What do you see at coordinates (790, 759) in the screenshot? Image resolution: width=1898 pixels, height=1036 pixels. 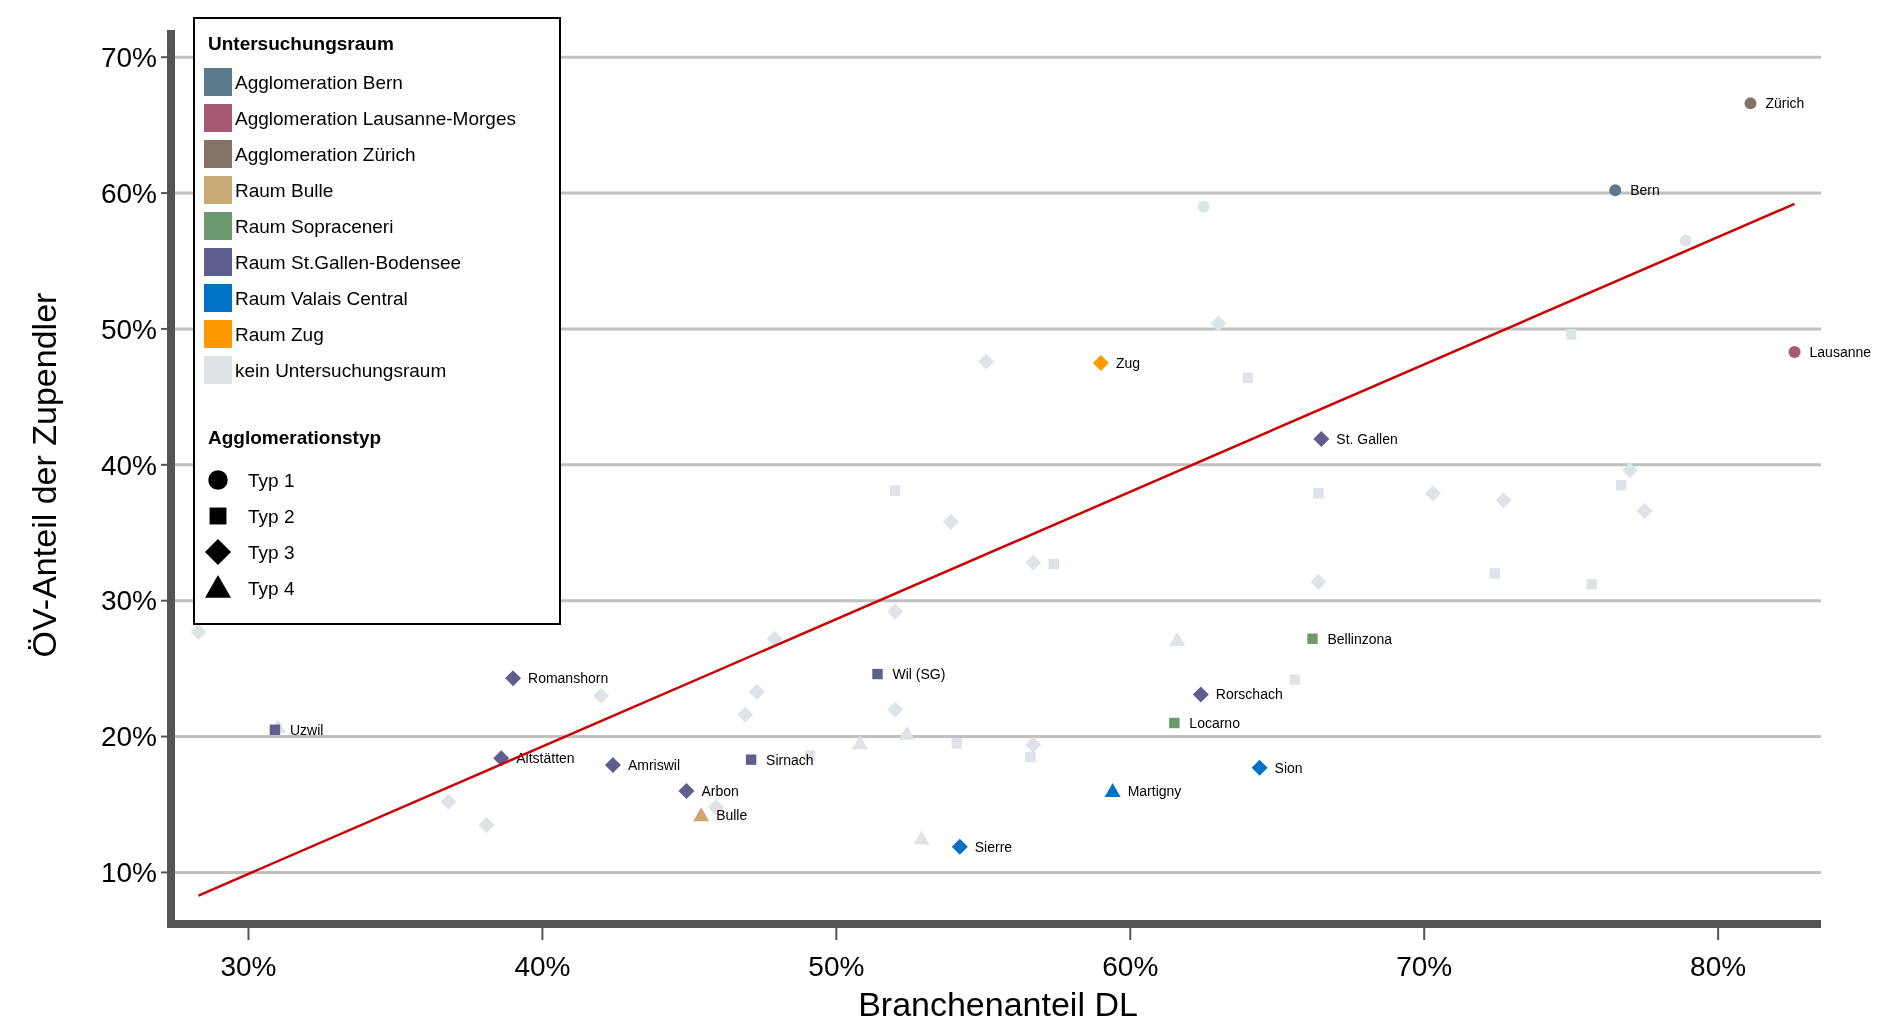 I see `data-label: Sirnach` at bounding box center [790, 759].